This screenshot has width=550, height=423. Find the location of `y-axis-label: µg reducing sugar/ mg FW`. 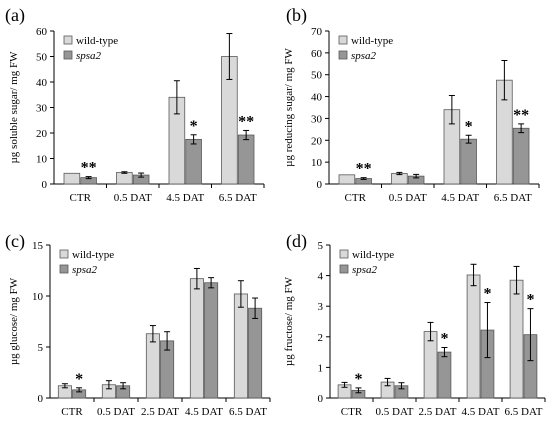

y-axis-label: µg reducing sugar/ mg FW is located at coordinates (289, 107).